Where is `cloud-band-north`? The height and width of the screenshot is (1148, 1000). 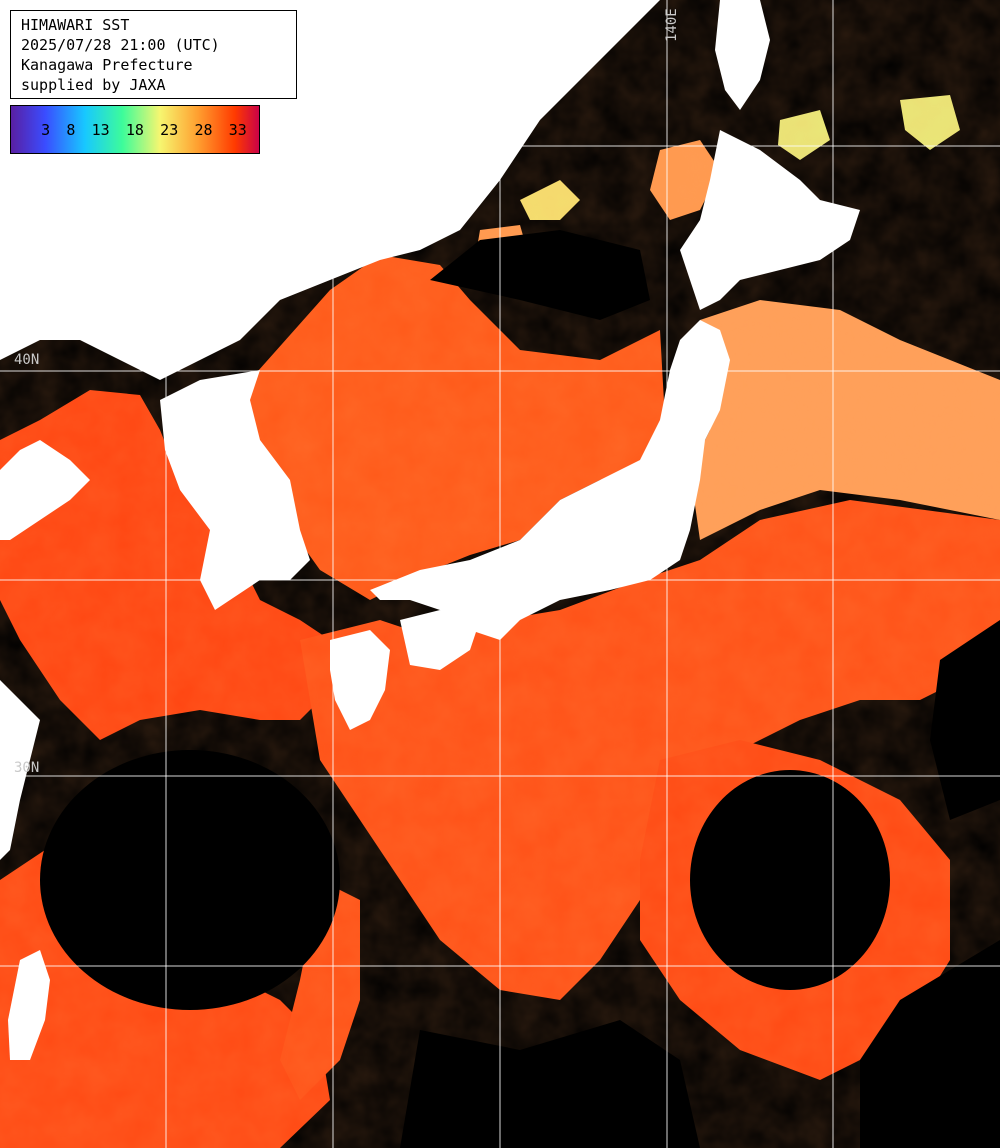 cloud-band-north is located at coordinates (540, 275).